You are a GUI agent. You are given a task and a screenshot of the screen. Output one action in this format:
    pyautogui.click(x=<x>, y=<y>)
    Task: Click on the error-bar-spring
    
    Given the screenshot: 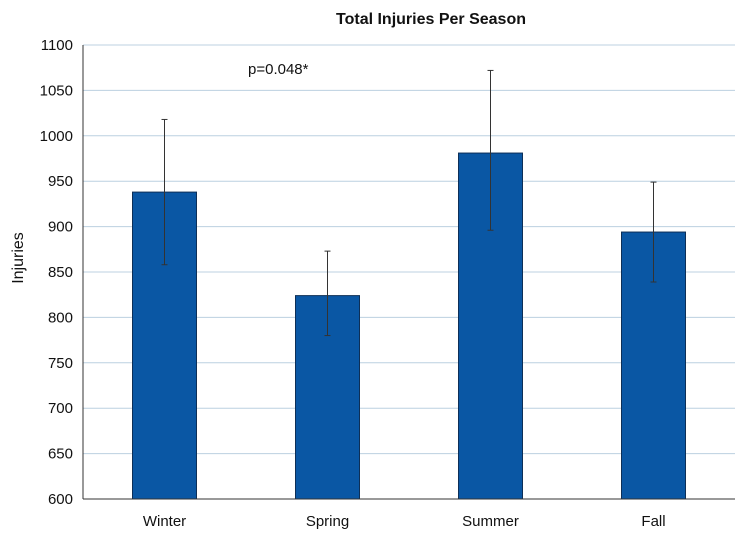 What is the action you would take?
    pyautogui.click(x=327, y=293)
    